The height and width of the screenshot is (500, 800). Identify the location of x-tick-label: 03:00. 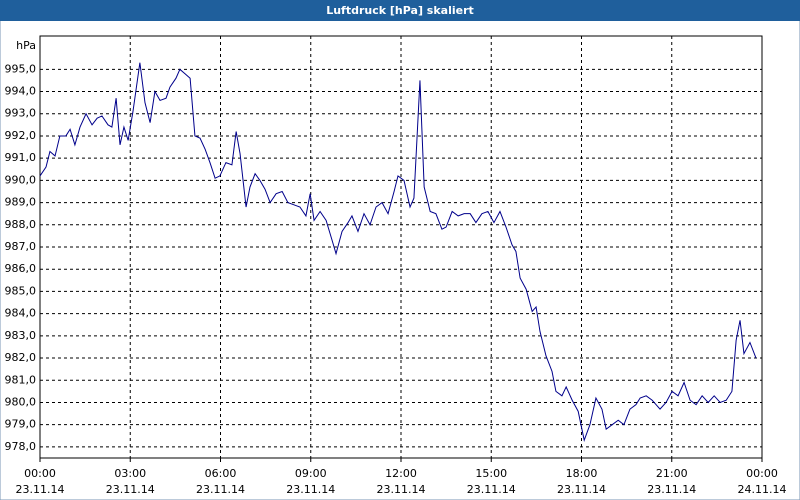
(130, 473).